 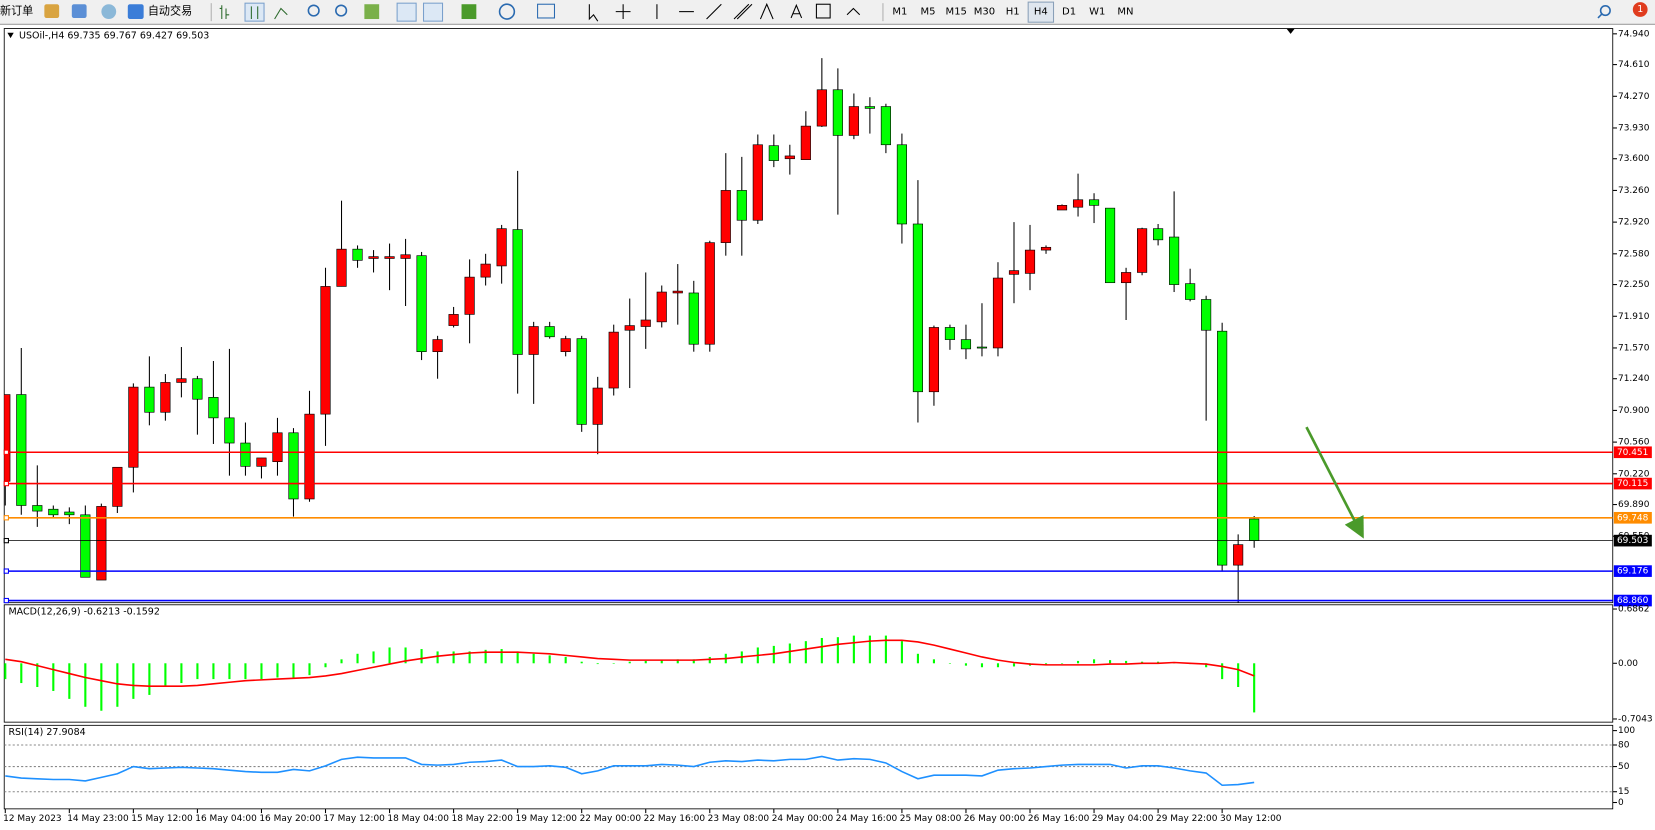 What do you see at coordinates (931, 819) in the screenshot?
I see `x-tick-label: 25 May 08:00` at bounding box center [931, 819].